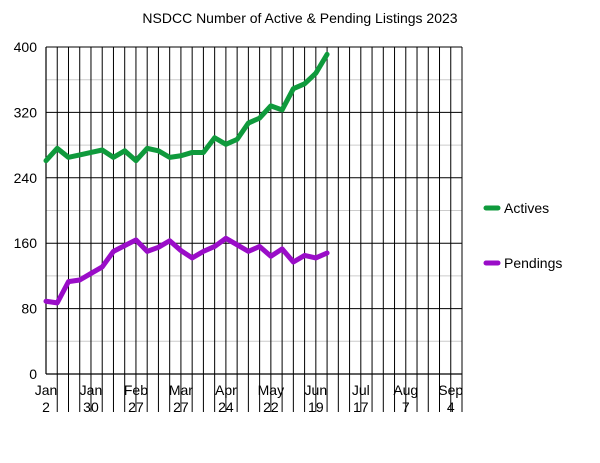 This screenshot has width=600, height=463. I want to click on x-tick-month: Feb, so click(136, 390).